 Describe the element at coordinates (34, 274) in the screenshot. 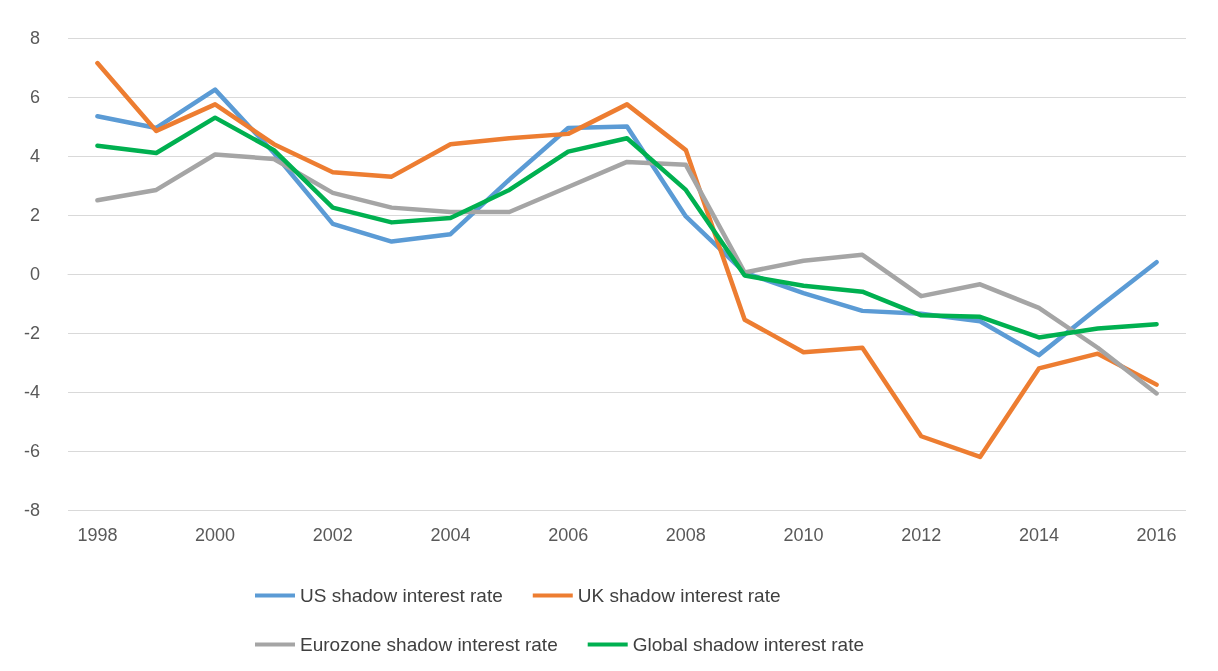

I see `y-tick-label: 0` at that location.